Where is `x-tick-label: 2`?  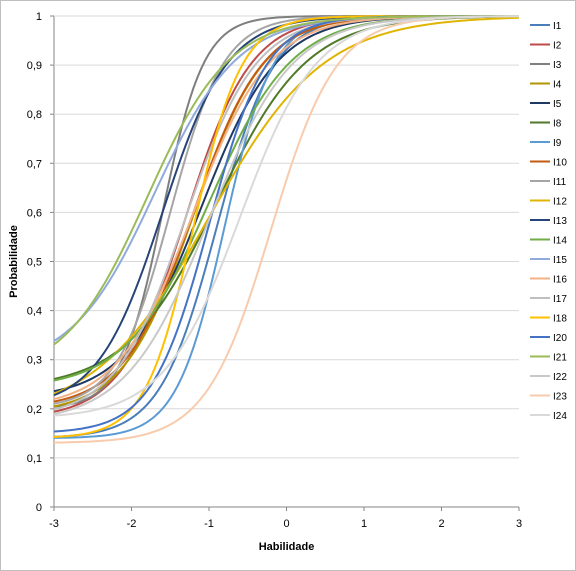 x-tick-label: 2 is located at coordinates (441, 524).